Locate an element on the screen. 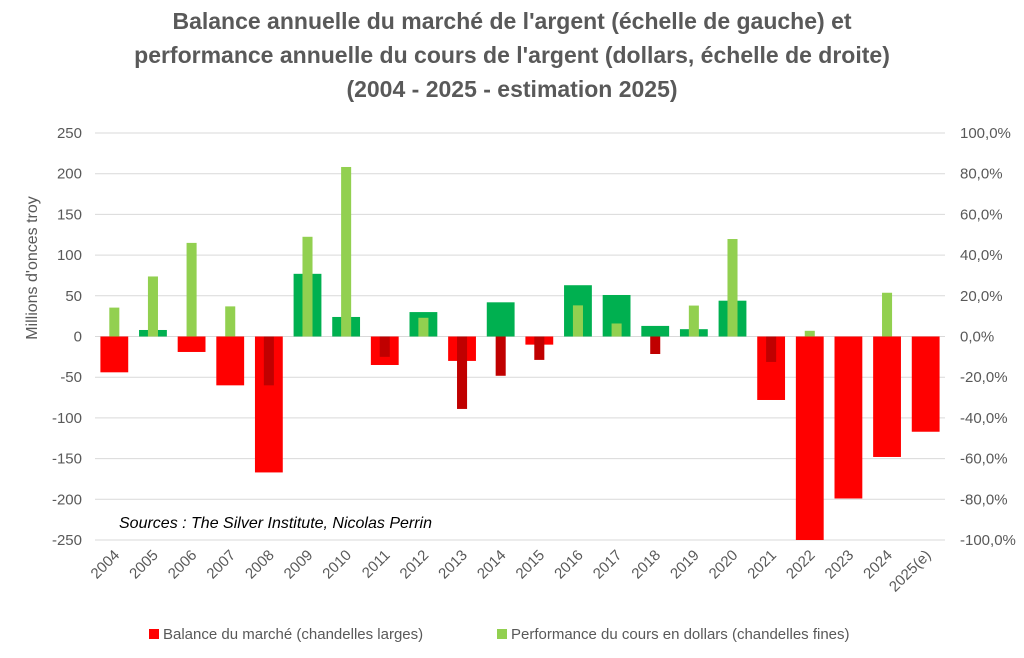 This screenshot has width=1024, height=658. legend-swatch-balance is located at coordinates (154, 634).